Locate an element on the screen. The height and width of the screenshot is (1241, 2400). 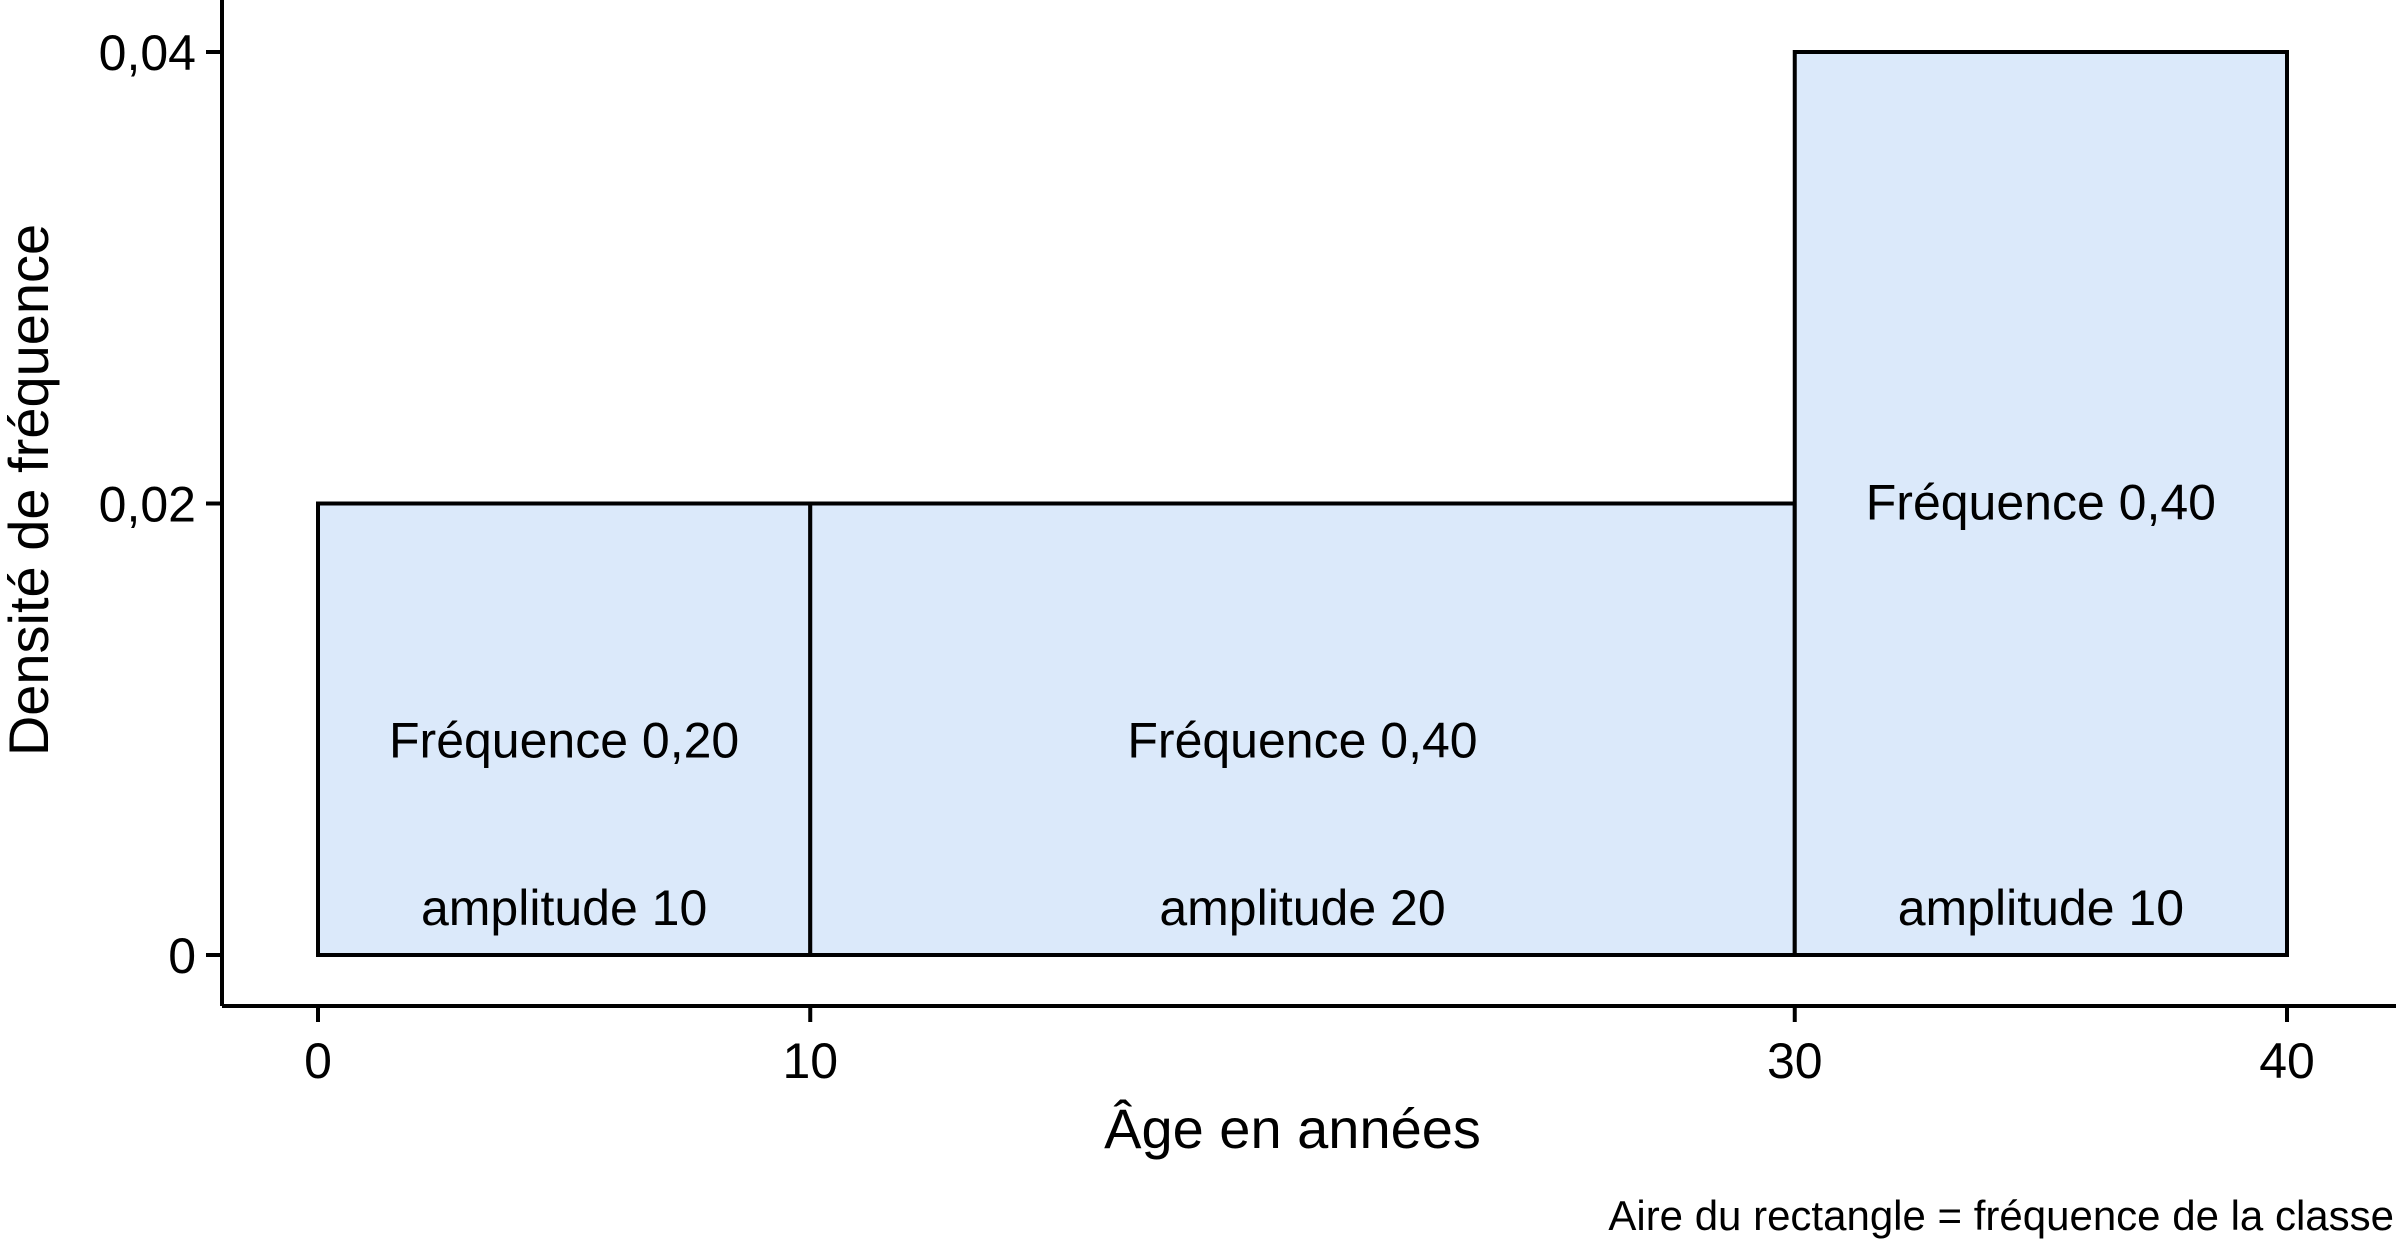
x-tick-label: 30 is located at coordinates (1795, 1061).